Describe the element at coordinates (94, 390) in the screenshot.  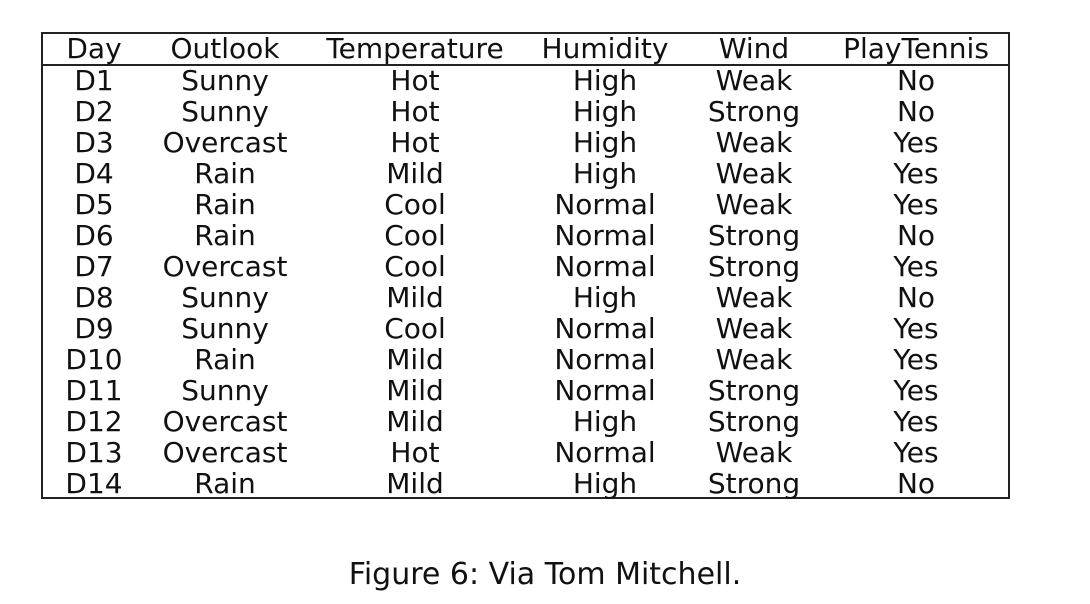
I see `table-cell-day: D11` at that location.